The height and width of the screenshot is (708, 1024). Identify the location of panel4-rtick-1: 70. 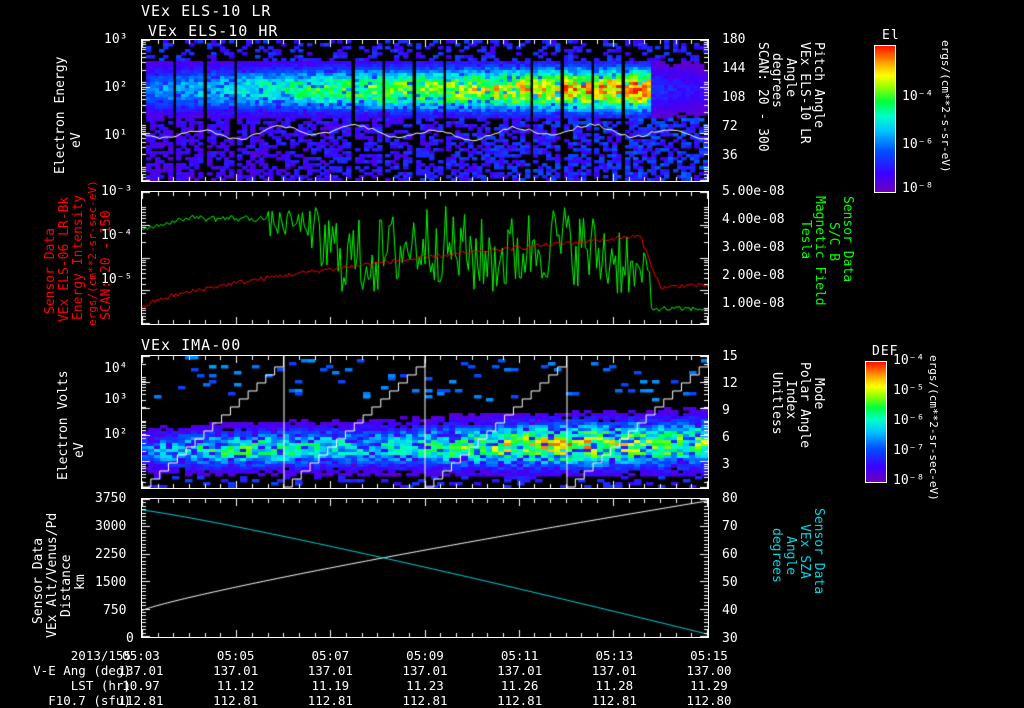
(730, 526).